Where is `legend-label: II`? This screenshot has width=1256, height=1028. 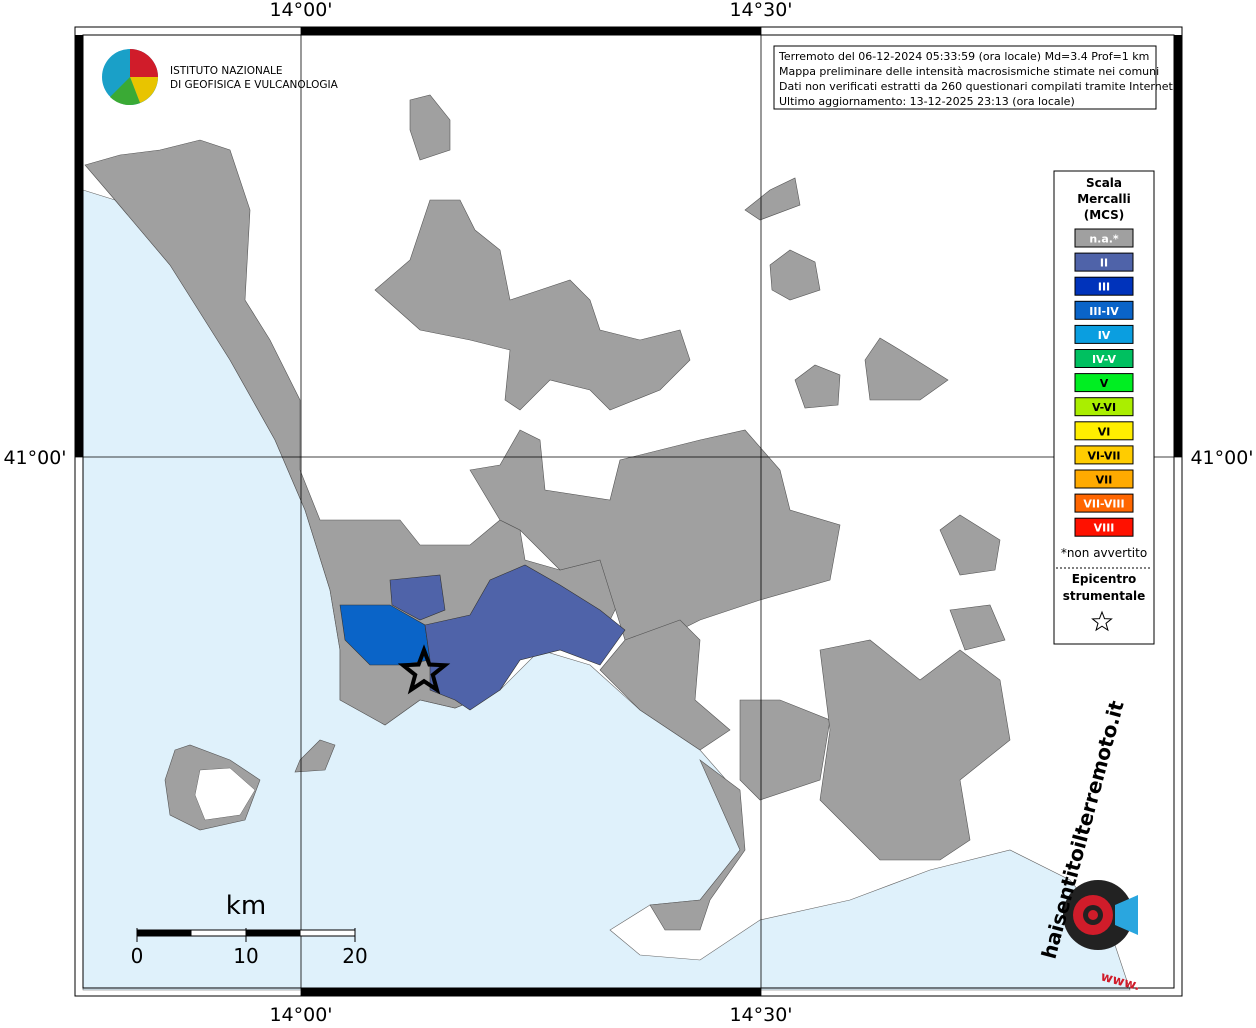 legend-label: II is located at coordinates (1104, 263).